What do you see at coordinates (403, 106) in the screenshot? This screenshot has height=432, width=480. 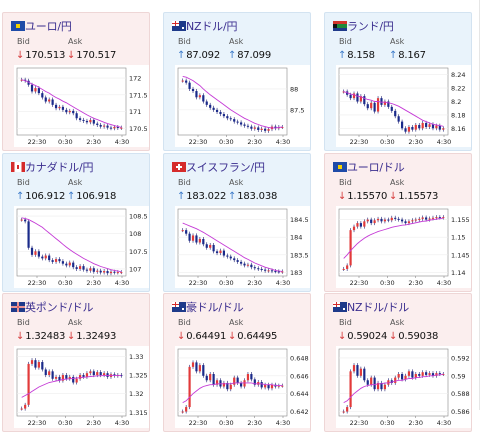 I see `intraday-chart: 8.24 8.22 8.2 8.18 8.16 22:30 0:30 2:30 4:30` at bounding box center [403, 106].